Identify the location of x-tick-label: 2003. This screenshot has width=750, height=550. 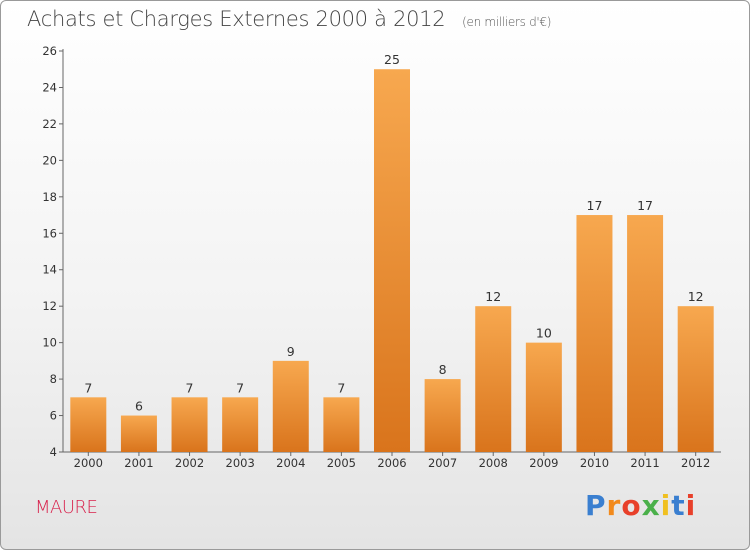
(240, 463).